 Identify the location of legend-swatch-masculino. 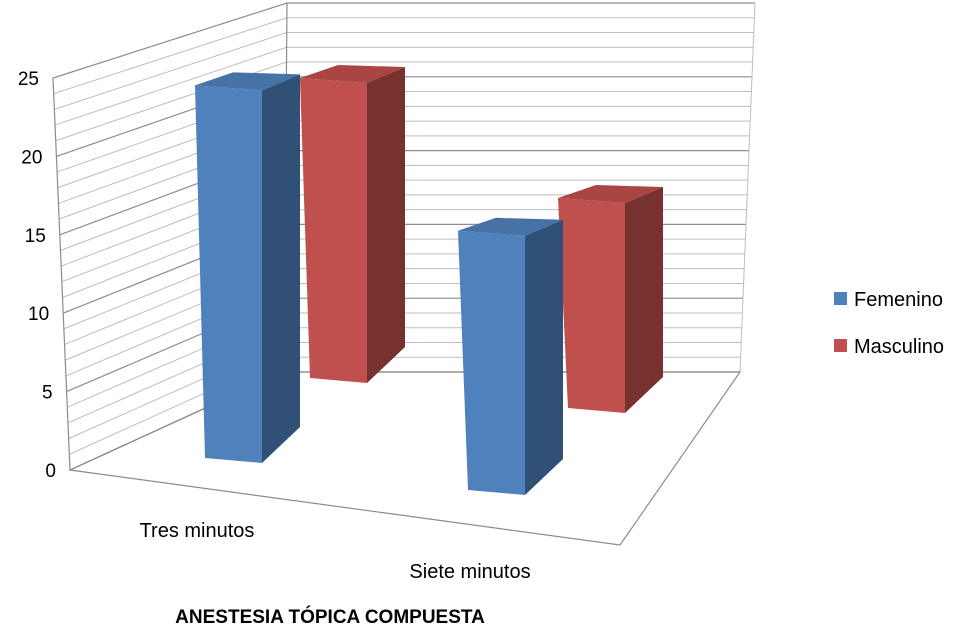
(840, 345).